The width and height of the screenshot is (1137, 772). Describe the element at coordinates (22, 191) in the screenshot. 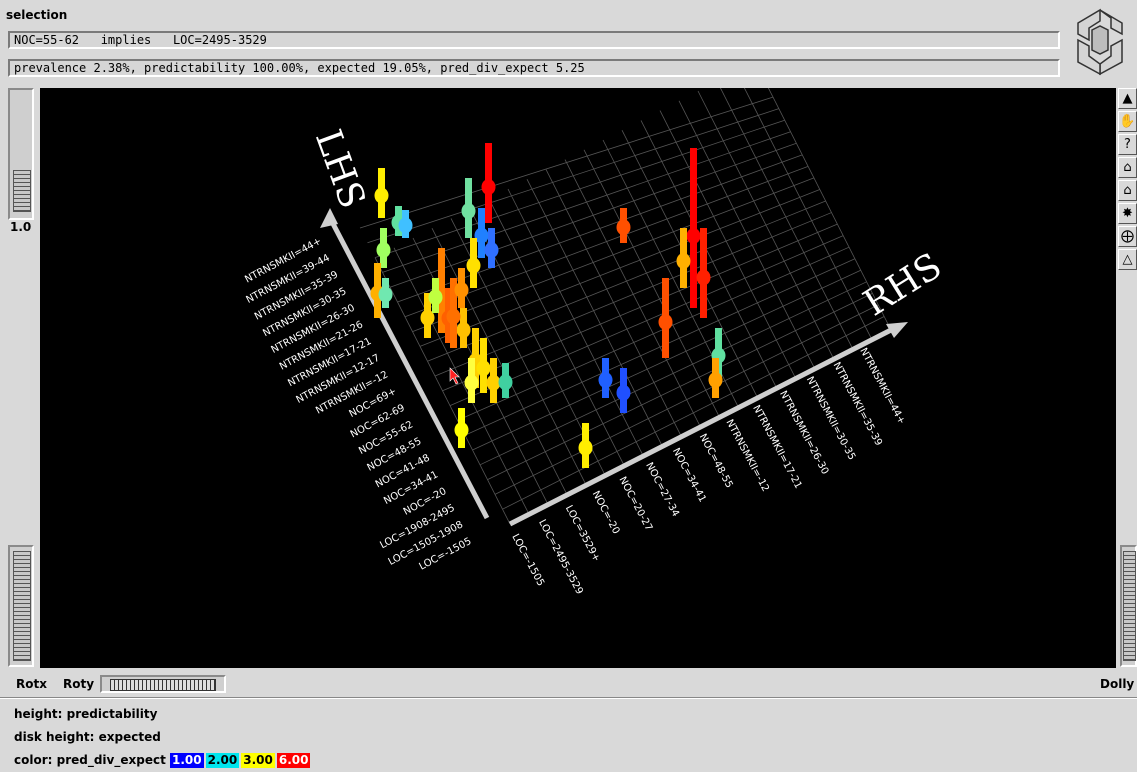

I see `zoom-slider-thumb` at that location.